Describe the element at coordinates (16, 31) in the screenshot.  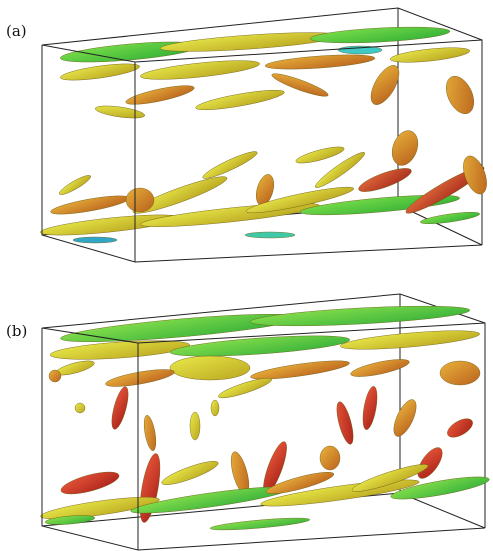
I see `panel-a-label: (a)` at that location.